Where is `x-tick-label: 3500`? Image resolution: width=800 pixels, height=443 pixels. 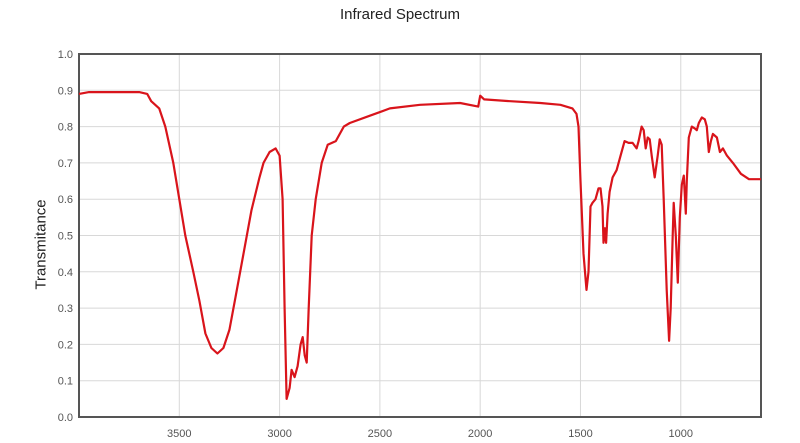 x-tick-label: 3500 is located at coordinates (179, 434).